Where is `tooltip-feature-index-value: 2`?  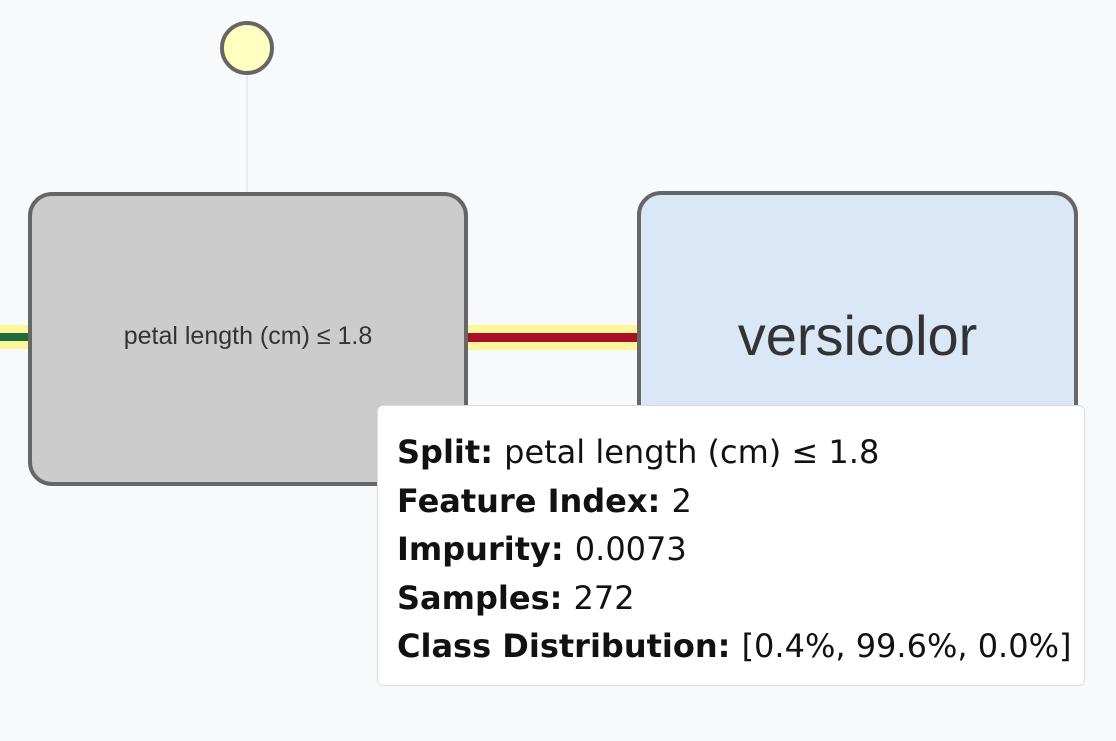 tooltip-feature-index-value: 2 is located at coordinates (681, 500).